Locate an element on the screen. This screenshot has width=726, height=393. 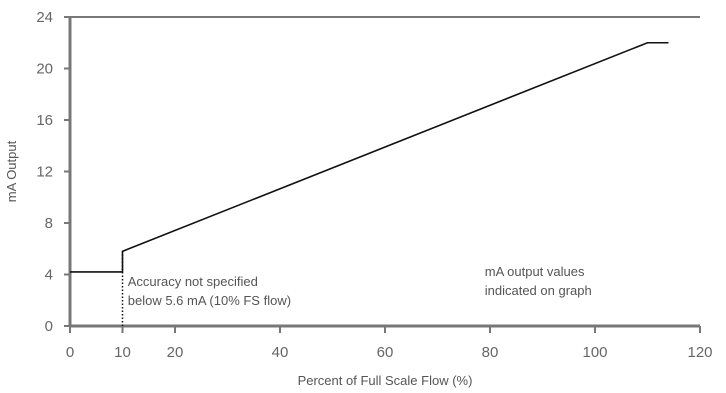
x-tick-label-0: 0 is located at coordinates (70, 352).